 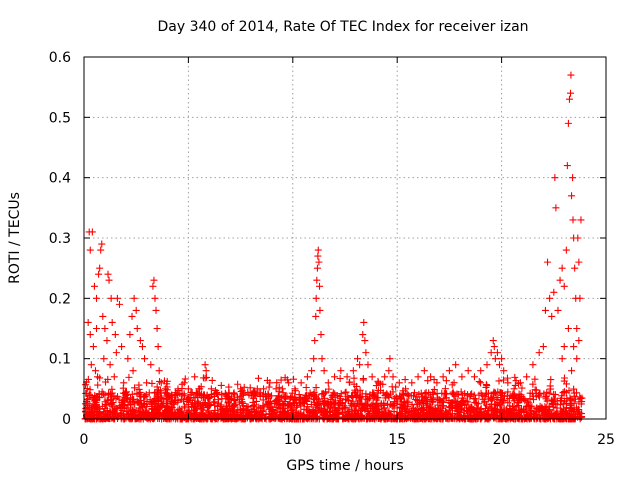 I want to click on x-tick-label: 10, so click(x=293, y=440).